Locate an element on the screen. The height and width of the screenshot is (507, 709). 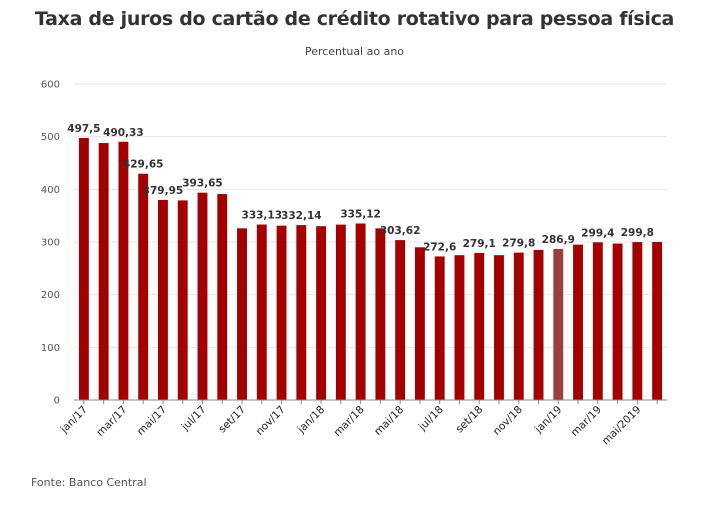
x-tick-label: mar/17 is located at coordinates (111, 421).